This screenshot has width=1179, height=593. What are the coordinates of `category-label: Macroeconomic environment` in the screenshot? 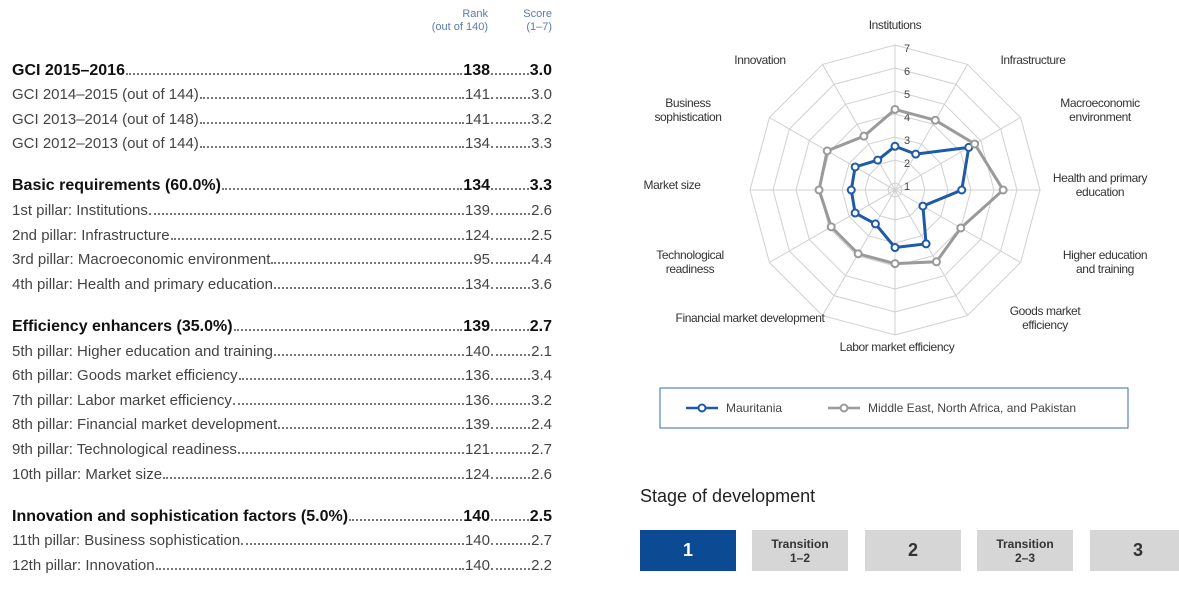 It's located at (1100, 110).